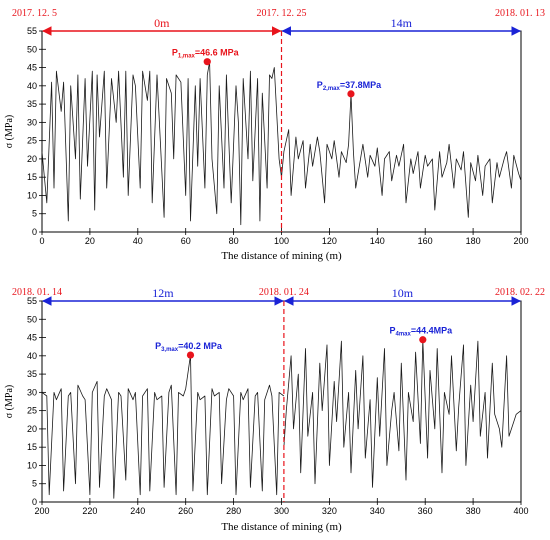 The image size is (550, 540). Describe the element at coordinates (421, 332) in the screenshot. I see `peak-annotation-2: P4max=44.4MPa` at that location.